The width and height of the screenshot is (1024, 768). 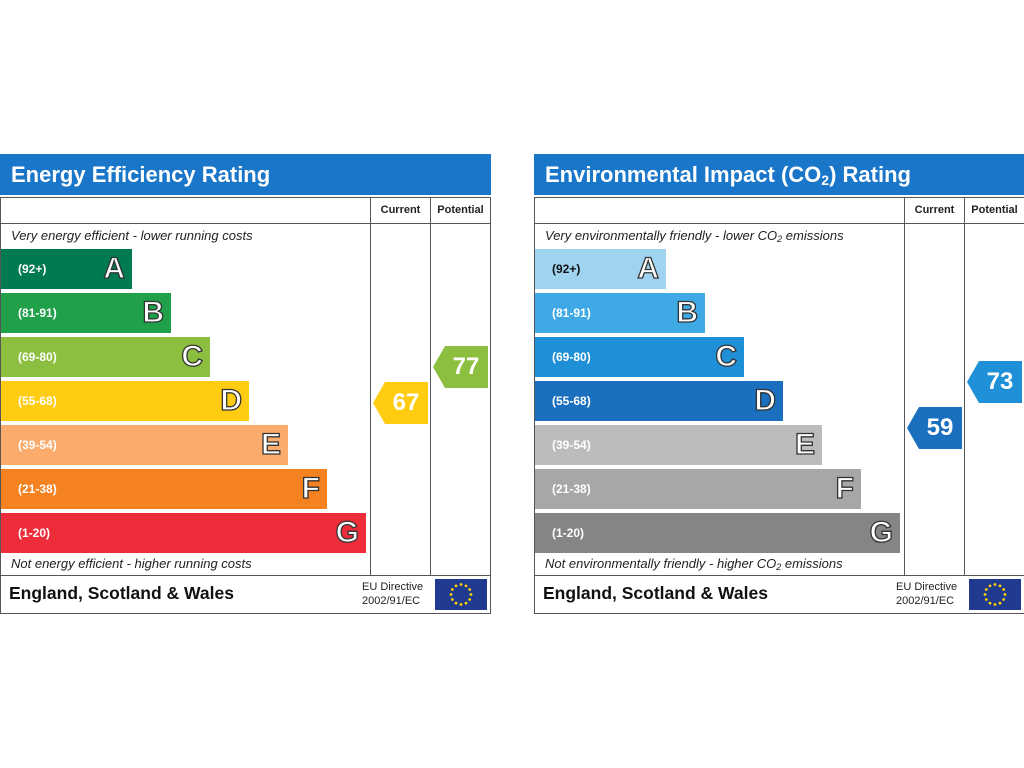 I want to click on current-column-header: Current, so click(x=400, y=210).